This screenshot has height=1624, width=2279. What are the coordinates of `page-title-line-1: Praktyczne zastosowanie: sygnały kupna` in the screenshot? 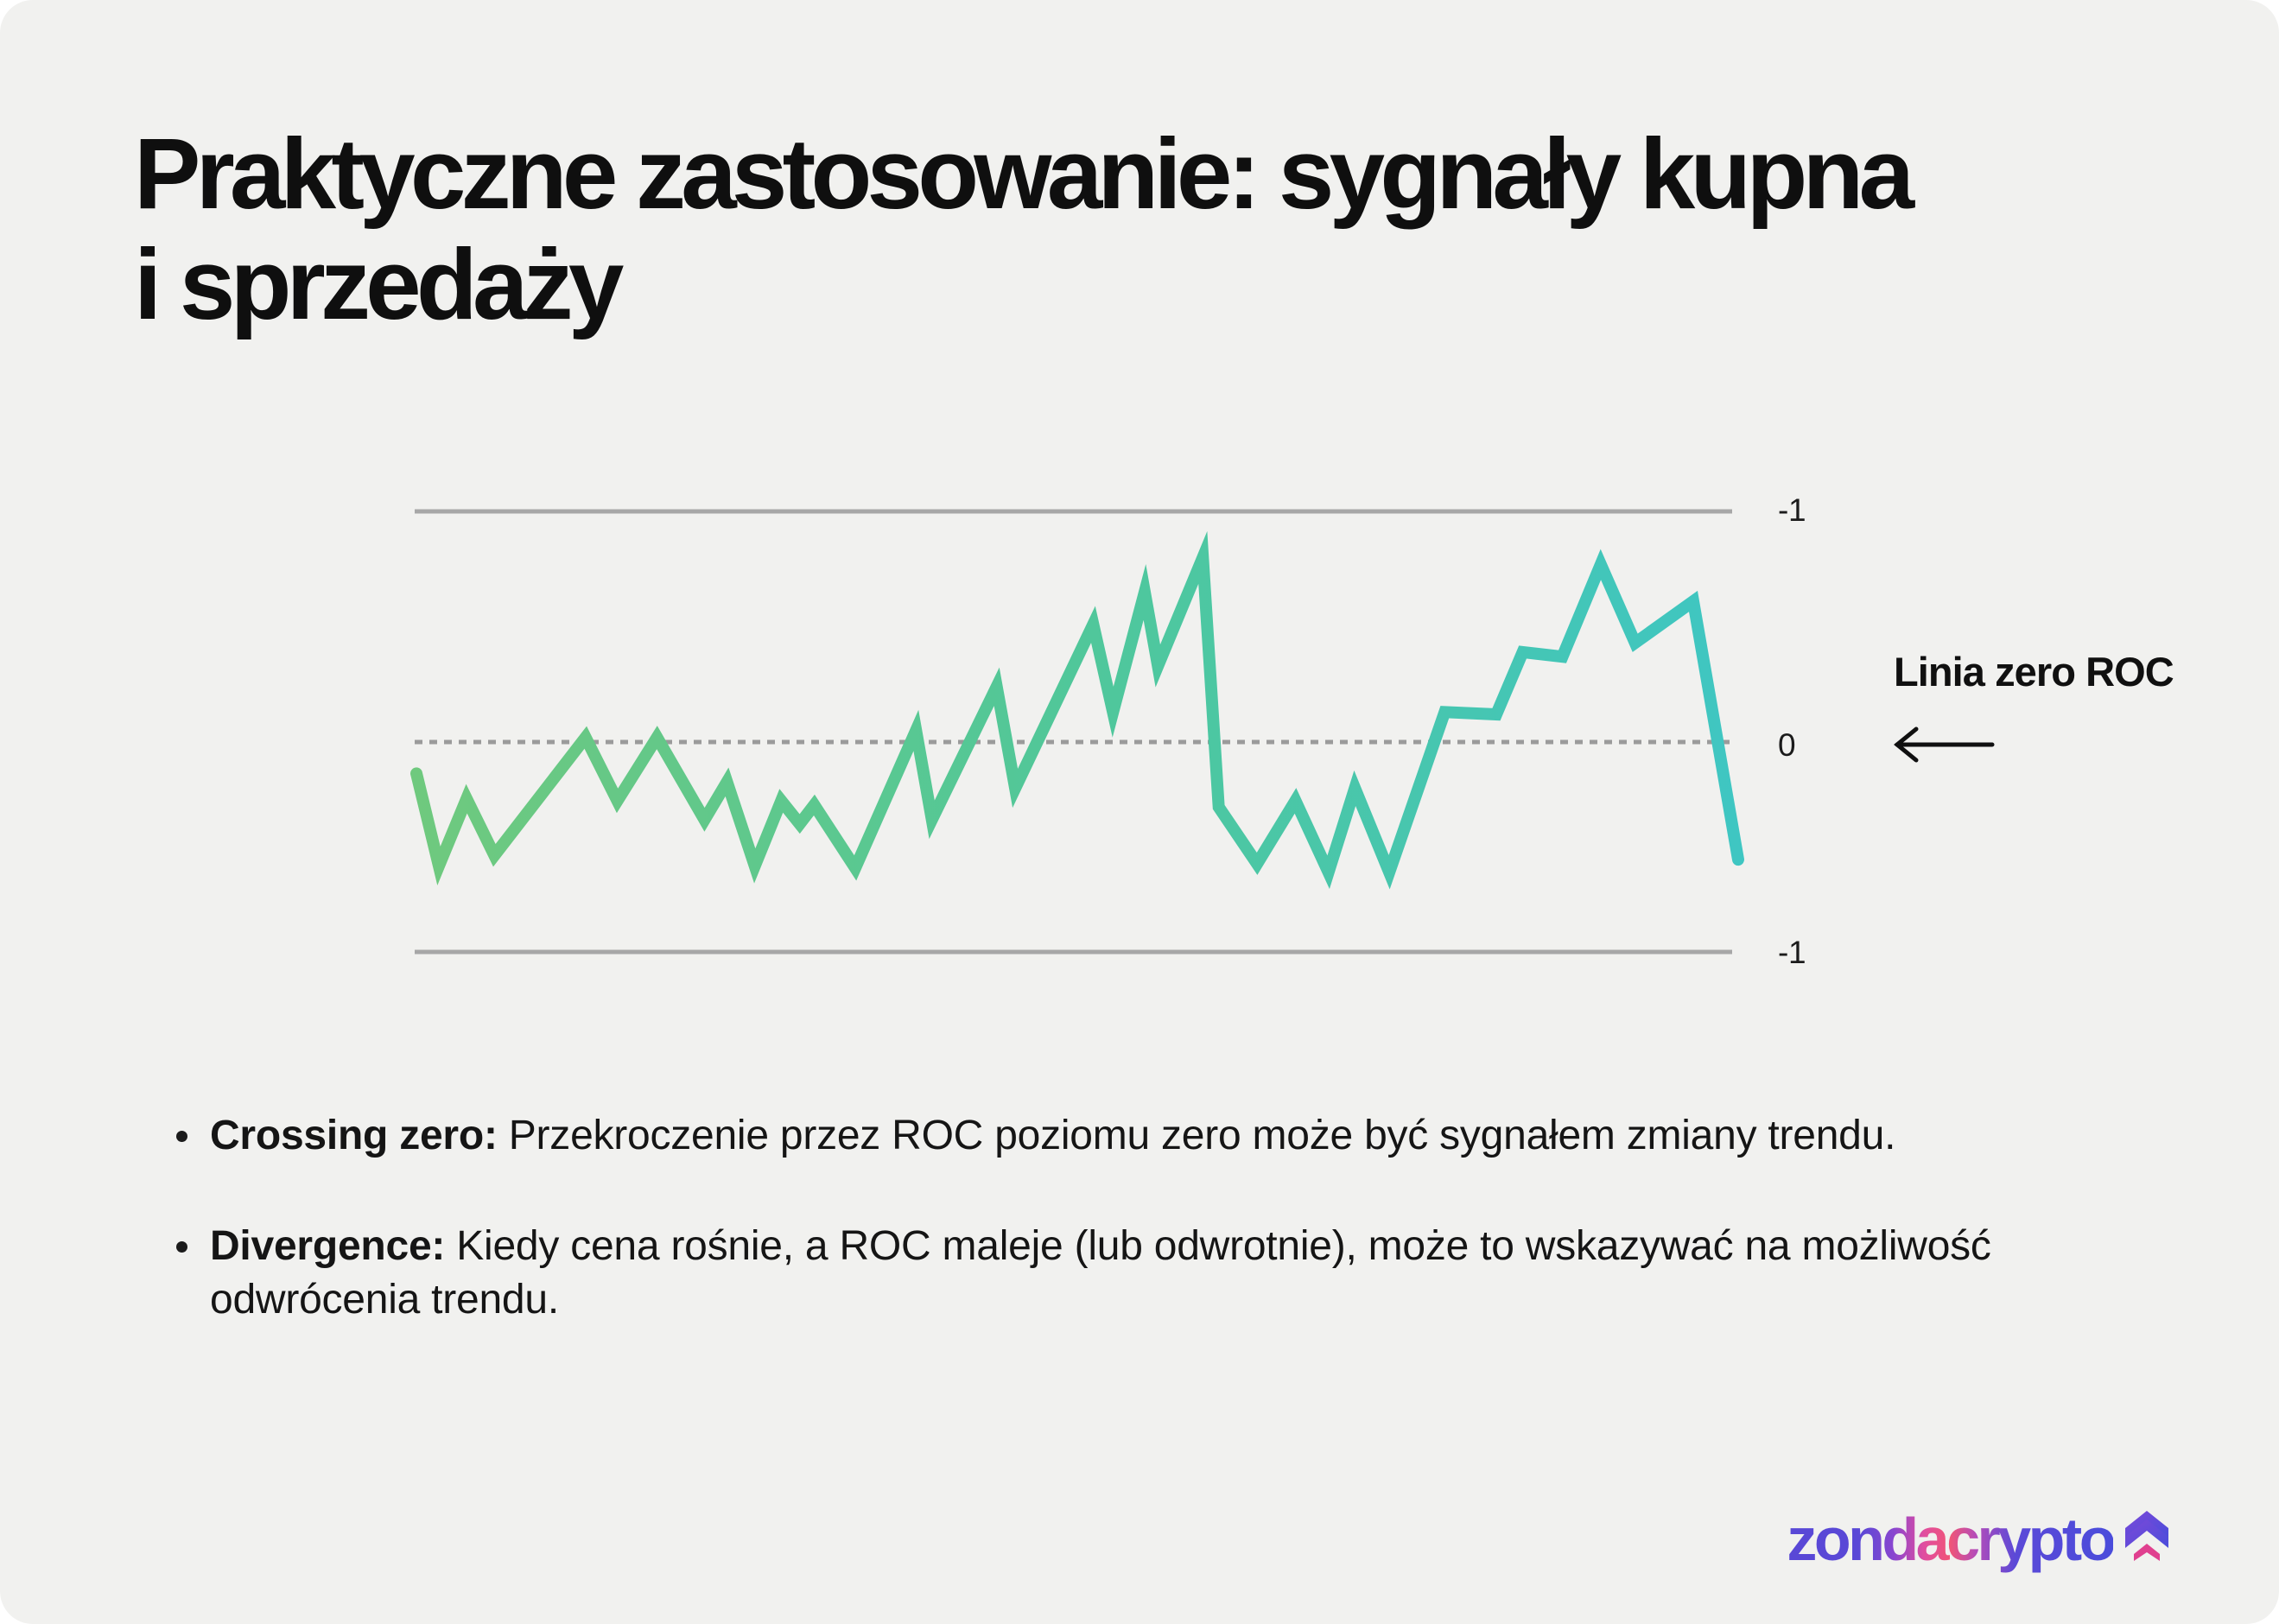 It's located at (1024, 174).